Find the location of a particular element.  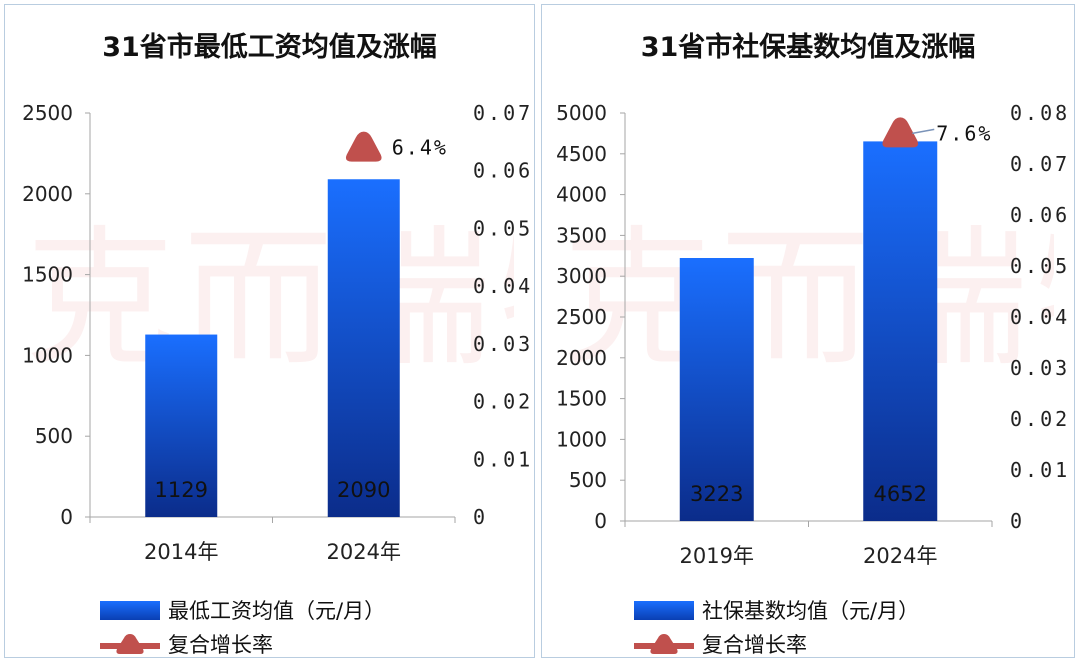

legend-label: 社保基数均值（元/月） is located at coordinates (811, 611).